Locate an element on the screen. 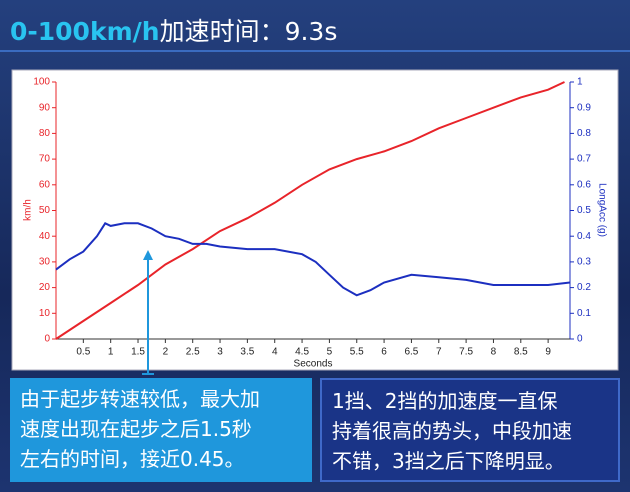 Image resolution: width=630 pixels, height=492 pixels. y2-tick-label: 0.2 is located at coordinates (584, 287).